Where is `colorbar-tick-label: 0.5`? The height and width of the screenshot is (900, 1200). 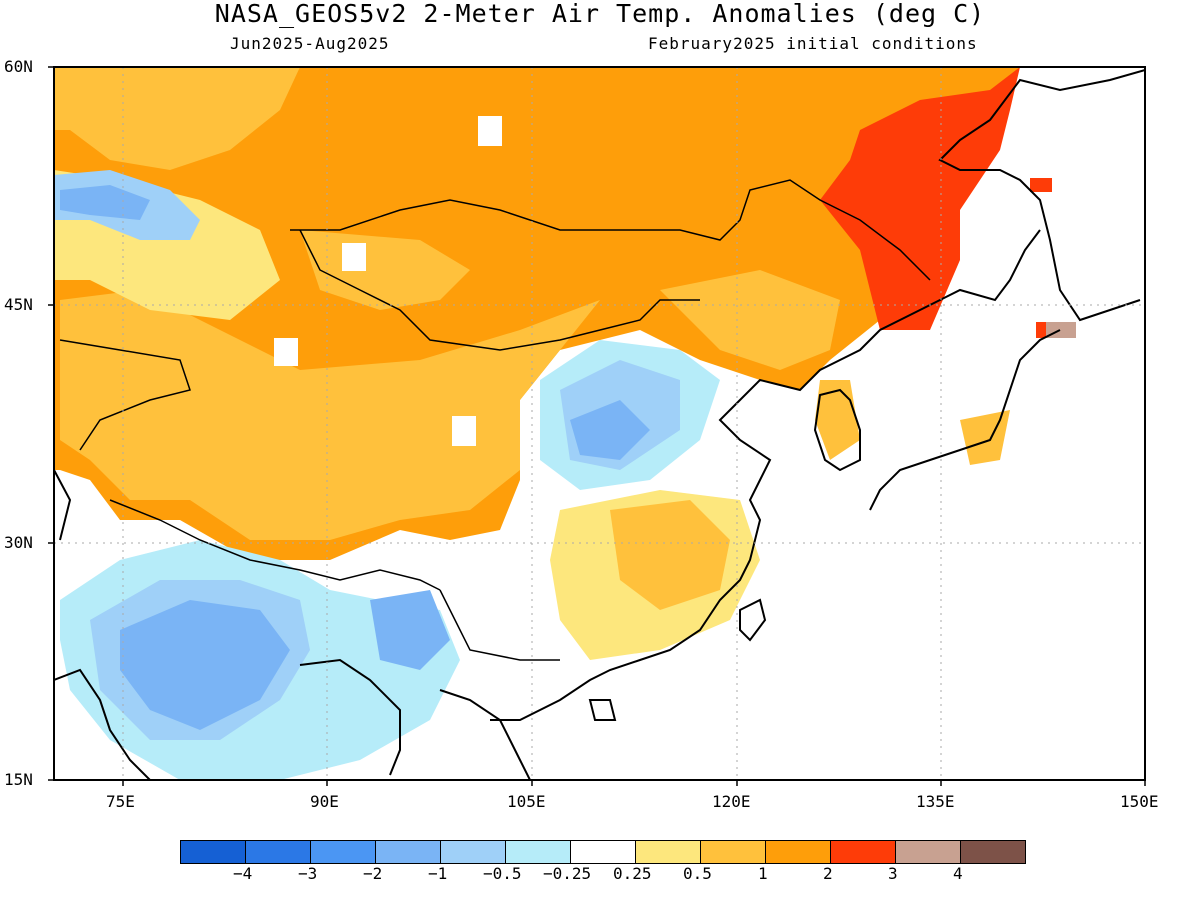
colorbar-tick-label: 0.5 is located at coordinates (697, 873).